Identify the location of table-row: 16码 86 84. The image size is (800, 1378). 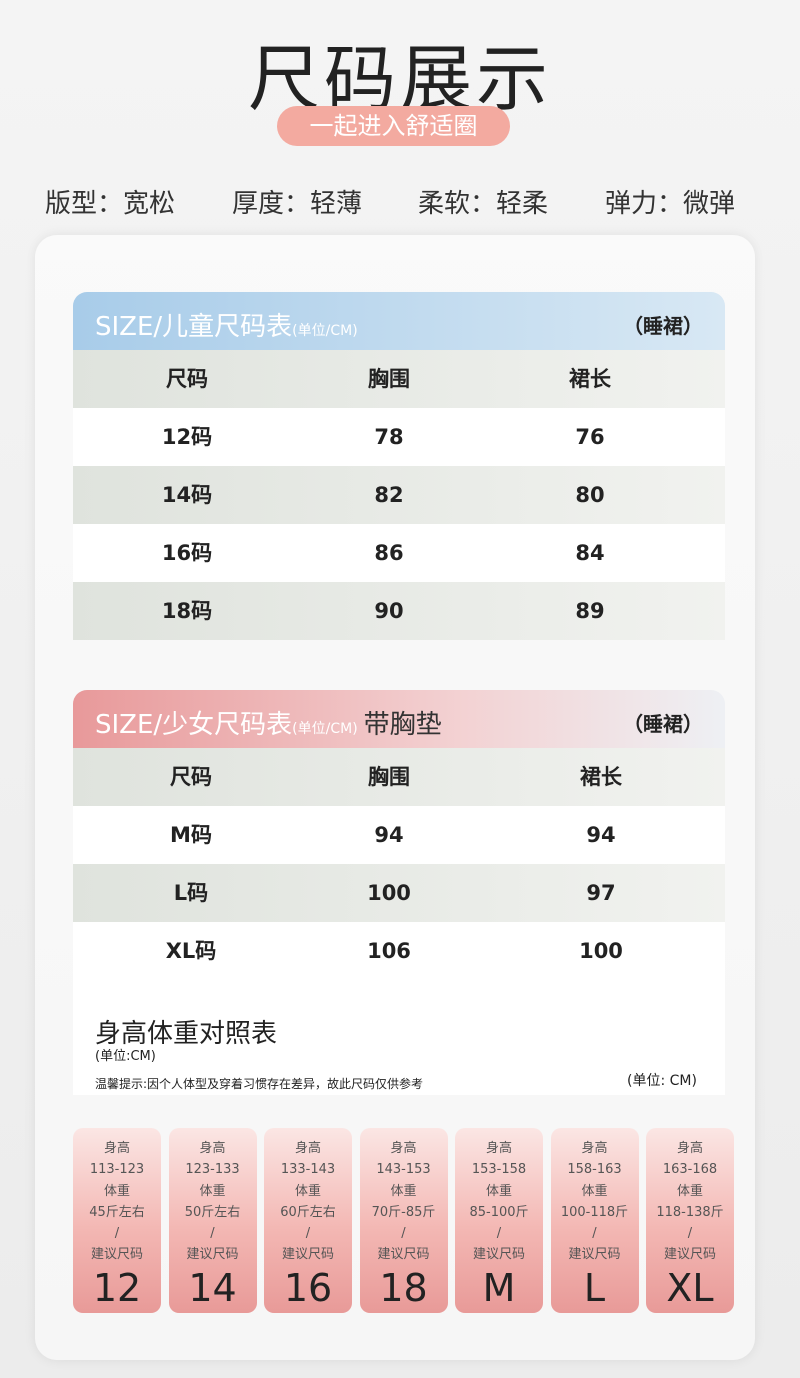
(399, 553).